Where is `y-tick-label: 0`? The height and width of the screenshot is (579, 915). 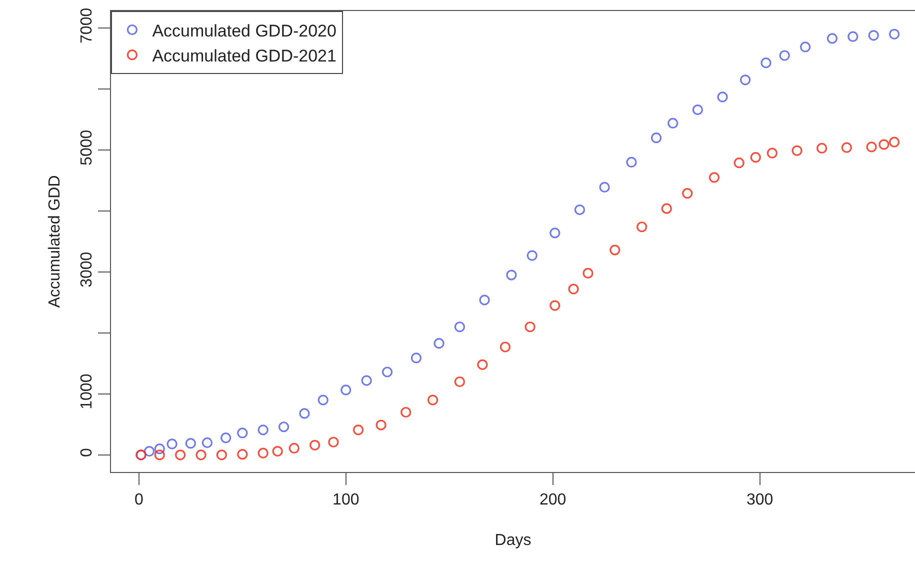 y-tick-label: 0 is located at coordinates (87, 452).